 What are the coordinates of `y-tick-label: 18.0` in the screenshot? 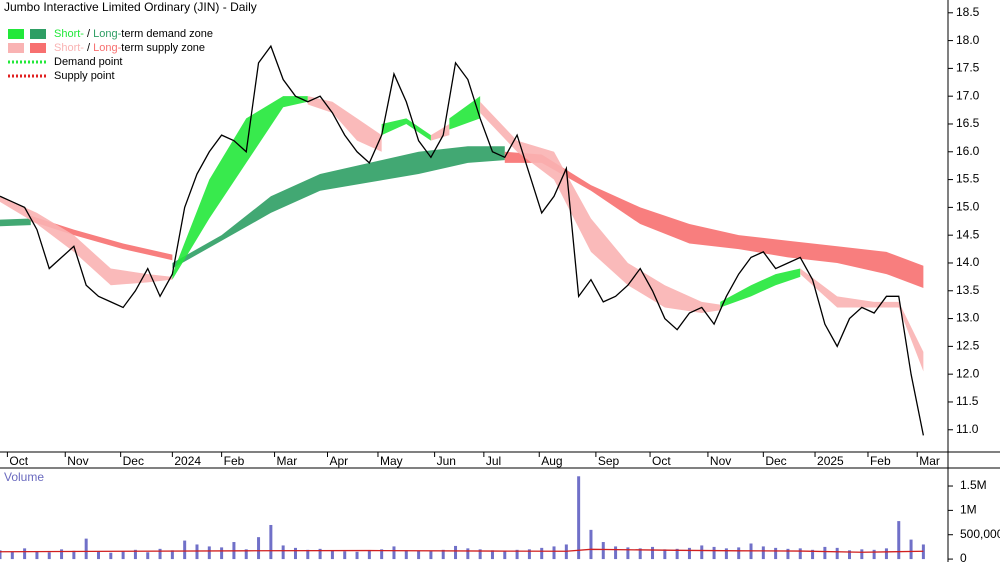 It's located at (968, 40).